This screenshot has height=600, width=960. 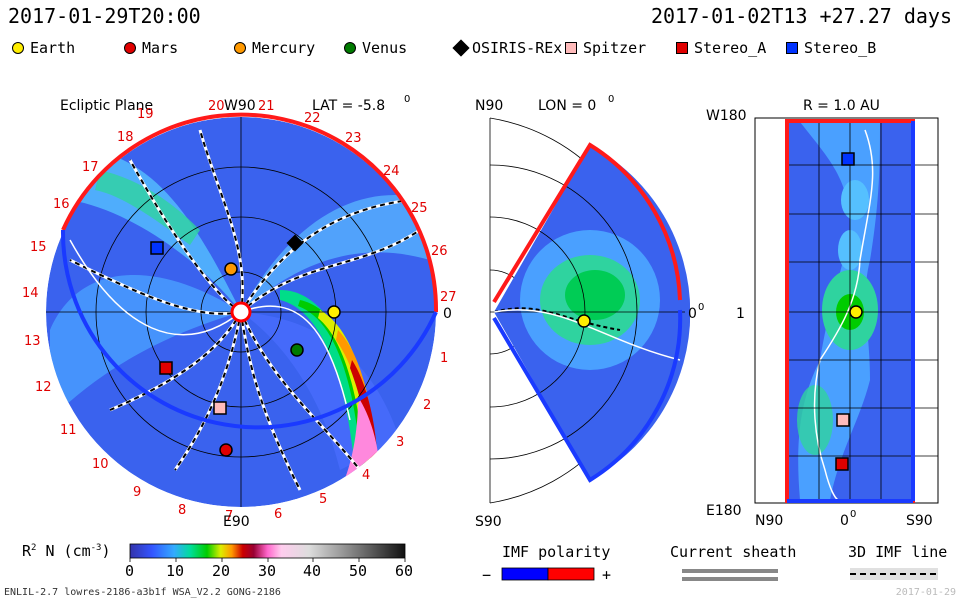 What do you see at coordinates (249, 329) in the screenshot?
I see `ecliptic-boundary-negative` at bounding box center [249, 329].